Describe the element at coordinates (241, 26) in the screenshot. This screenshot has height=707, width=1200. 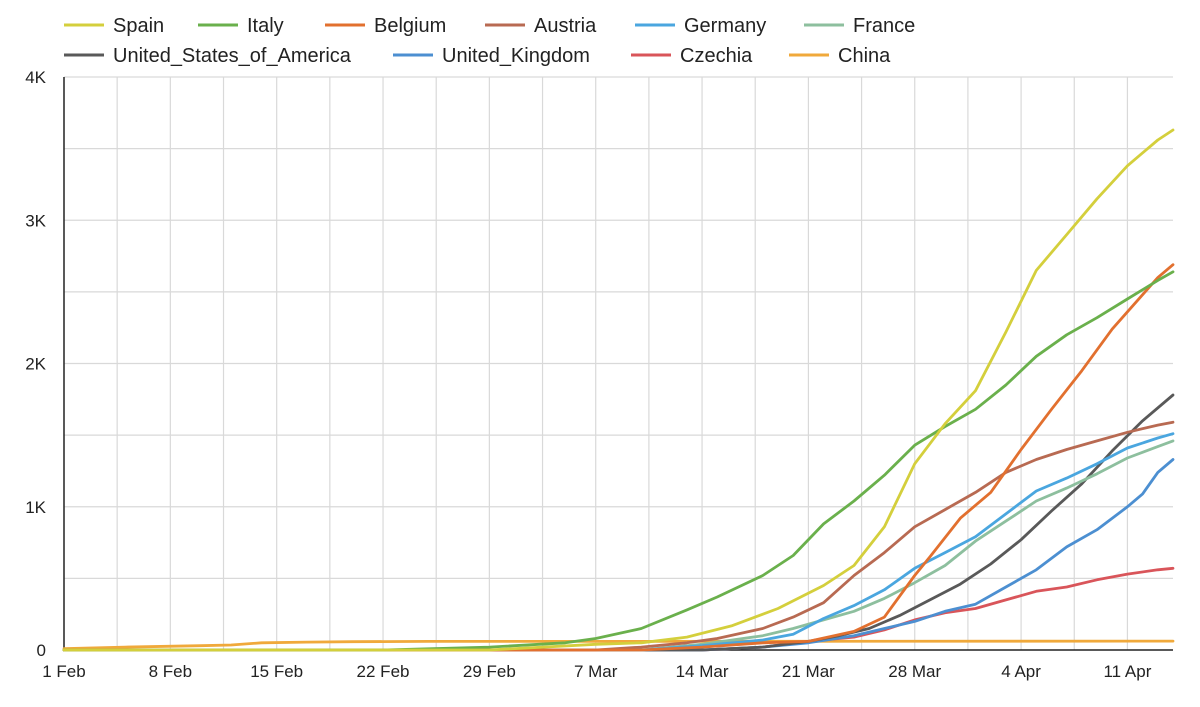
I see `legend-item-italy: Italy` at that location.